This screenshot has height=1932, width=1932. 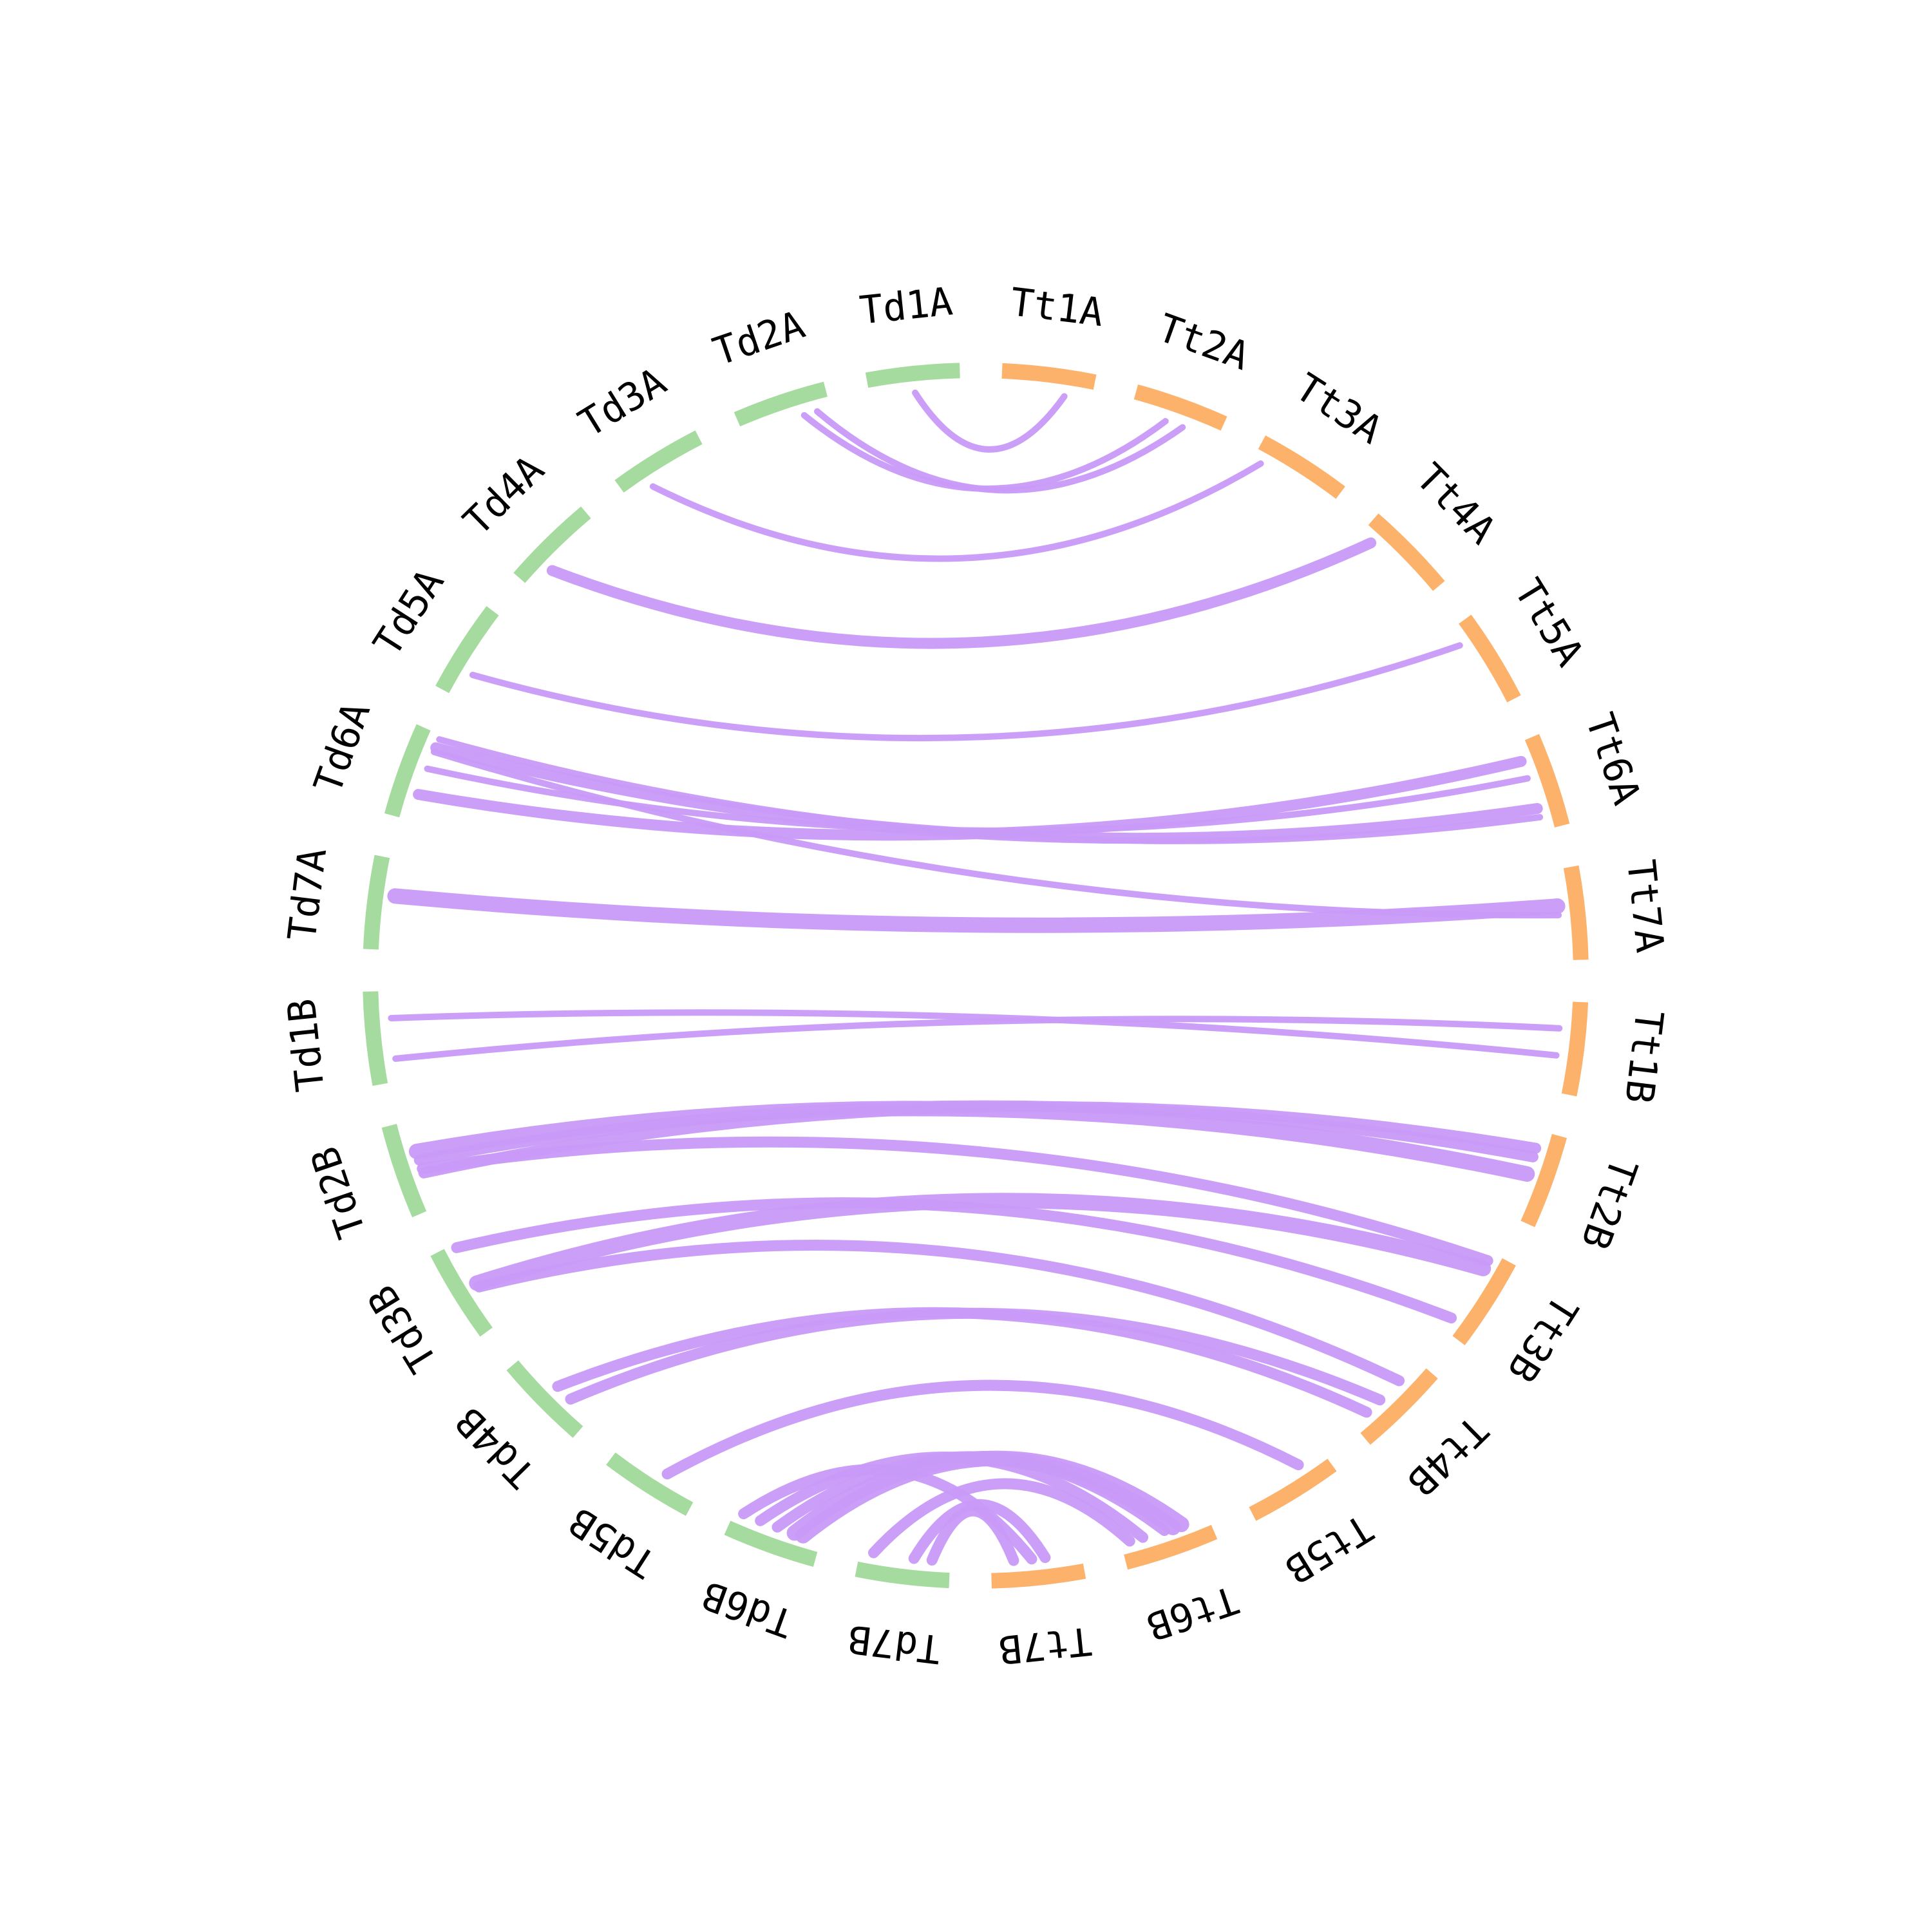 What do you see at coordinates (650, 1484) in the screenshot?
I see `segment-td5b` at bounding box center [650, 1484].